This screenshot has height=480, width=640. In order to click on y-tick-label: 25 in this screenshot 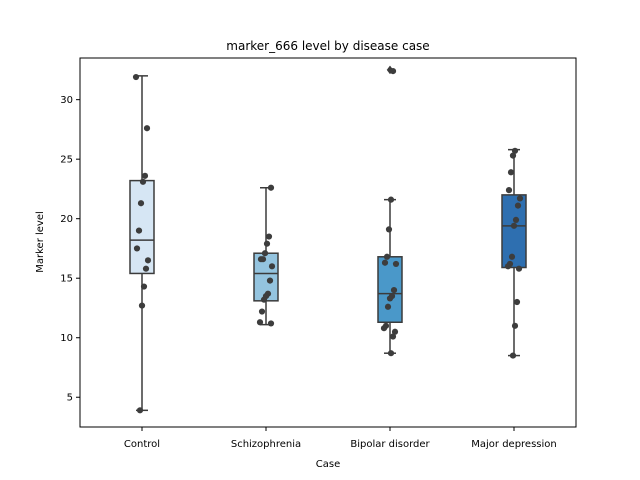, I will do `click(66, 160)`.